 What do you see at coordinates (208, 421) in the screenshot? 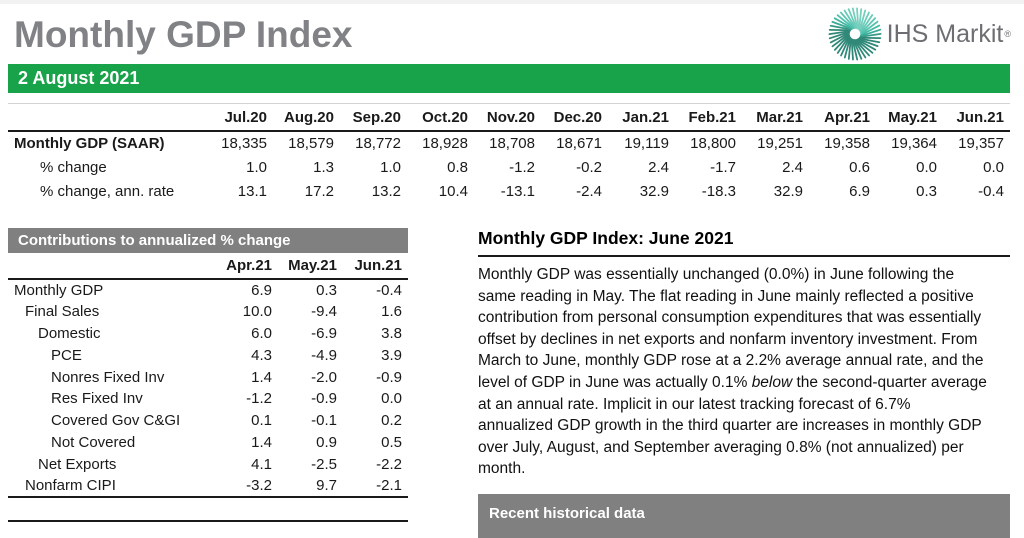
I see `contrib-row-covered-gov: Covered Gov C&GI 0.1 -0.1 0.2` at bounding box center [208, 421].